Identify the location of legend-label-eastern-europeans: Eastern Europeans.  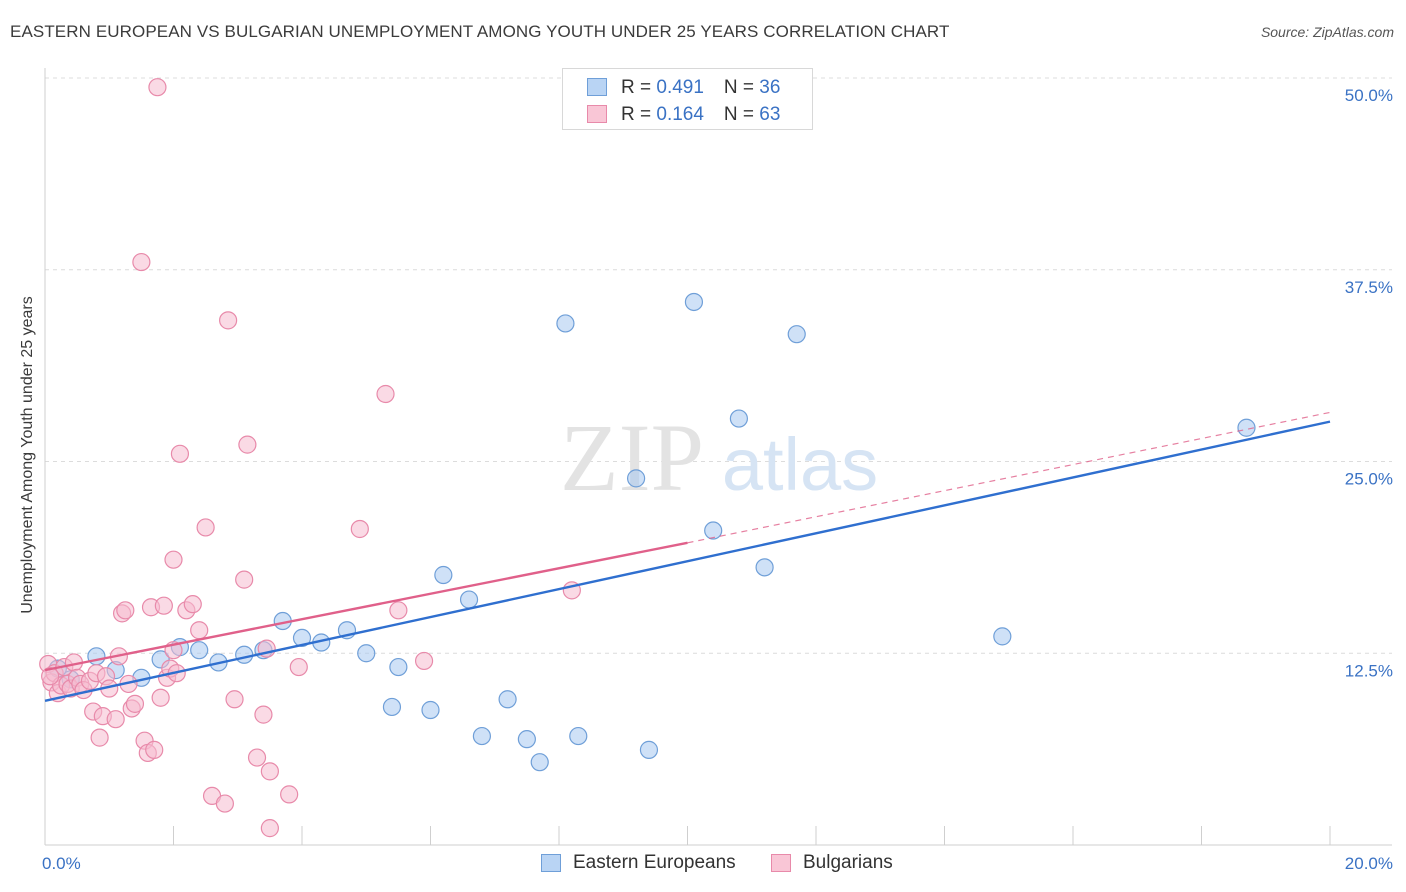
(654, 862).